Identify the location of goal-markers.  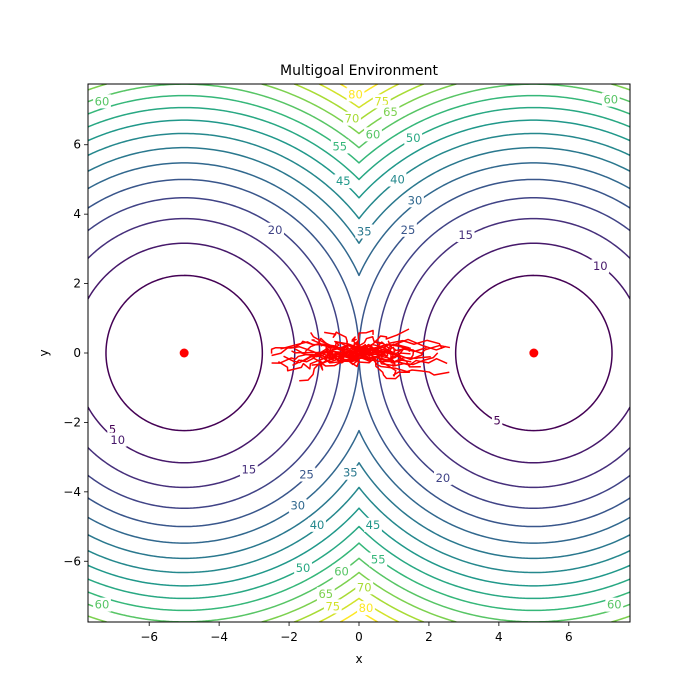
(359, 353).